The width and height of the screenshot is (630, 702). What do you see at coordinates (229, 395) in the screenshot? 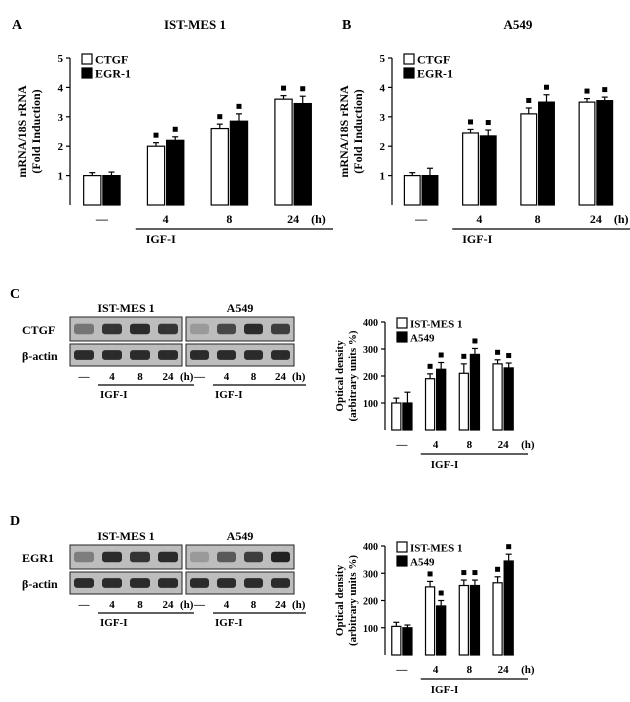
I see `blot-treatment-label: IGF-I` at bounding box center [229, 395].